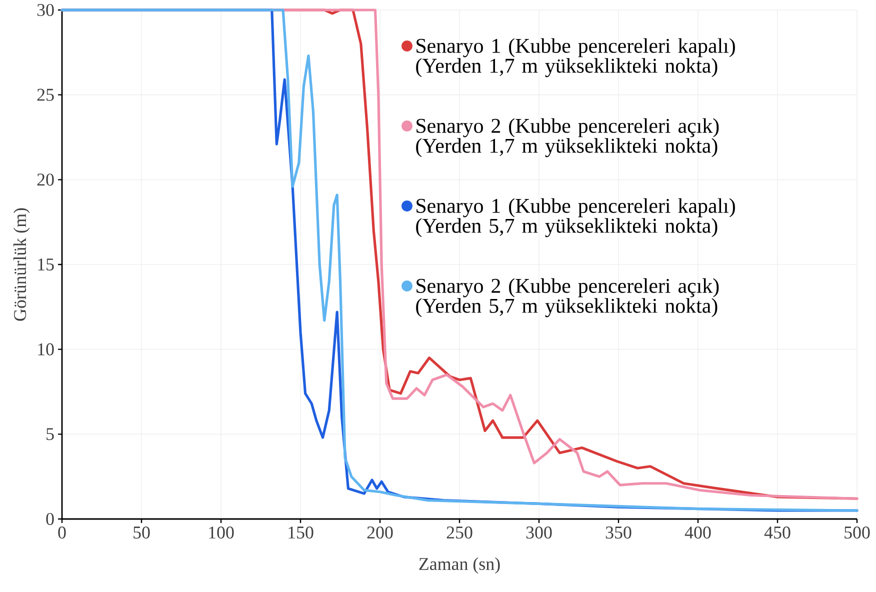 This screenshot has height=592, width=876. I want to click on x-tick-label: 200, so click(380, 532).